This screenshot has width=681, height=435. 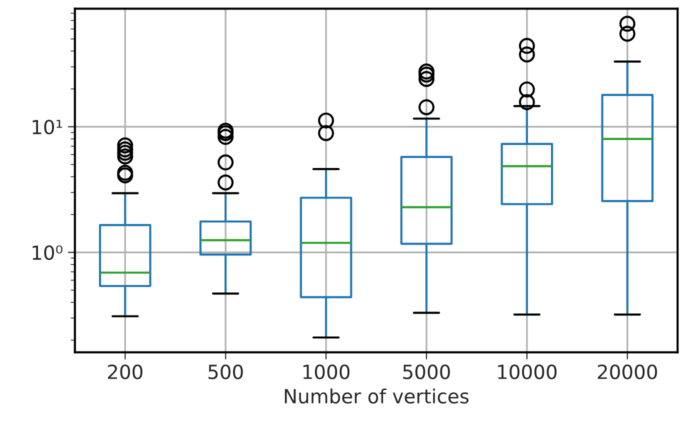 What do you see at coordinates (47, 127) in the screenshot?
I see `y-tick-label: 10¹` at bounding box center [47, 127].